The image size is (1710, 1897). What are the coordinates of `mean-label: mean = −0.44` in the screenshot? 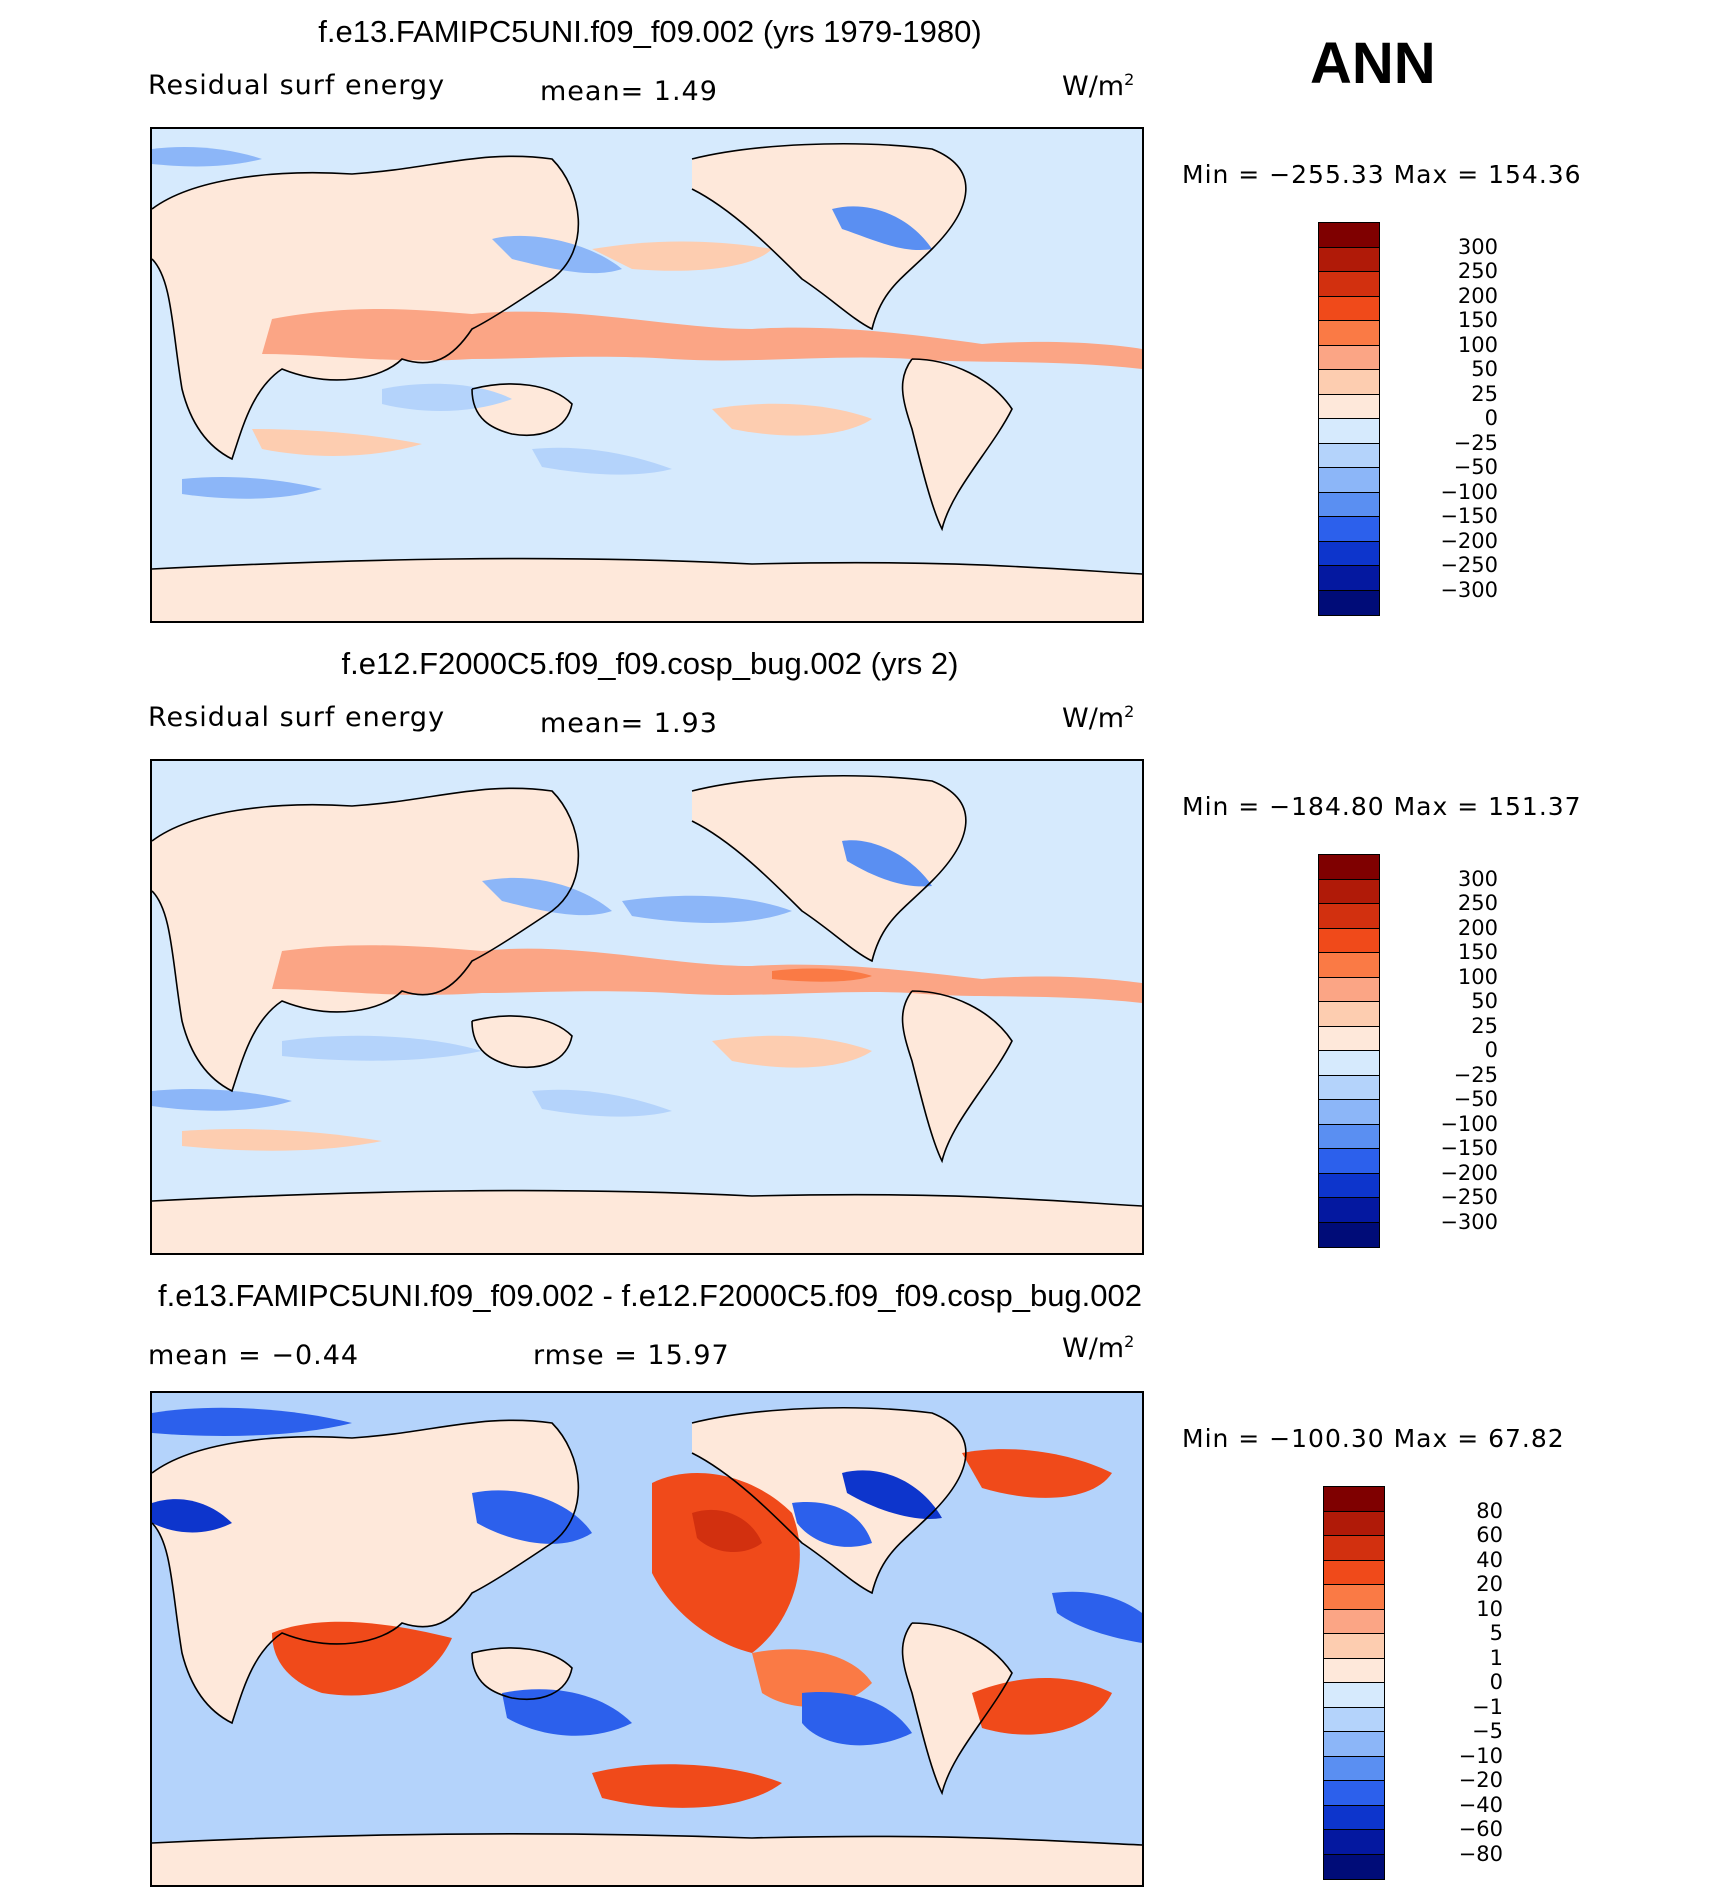 It's located at (254, 1355).